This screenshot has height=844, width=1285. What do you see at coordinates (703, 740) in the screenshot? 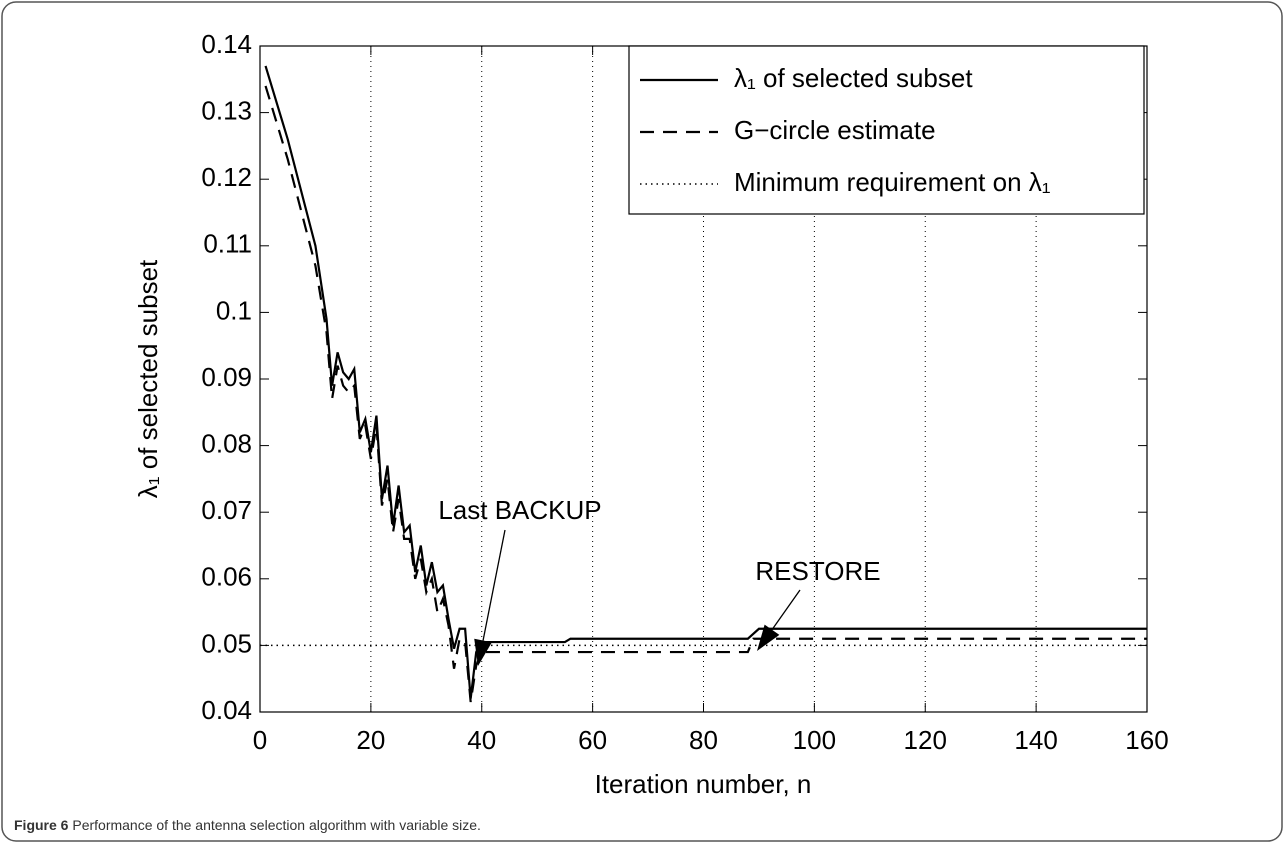
I see `x-tick-label: 80` at bounding box center [703, 740].